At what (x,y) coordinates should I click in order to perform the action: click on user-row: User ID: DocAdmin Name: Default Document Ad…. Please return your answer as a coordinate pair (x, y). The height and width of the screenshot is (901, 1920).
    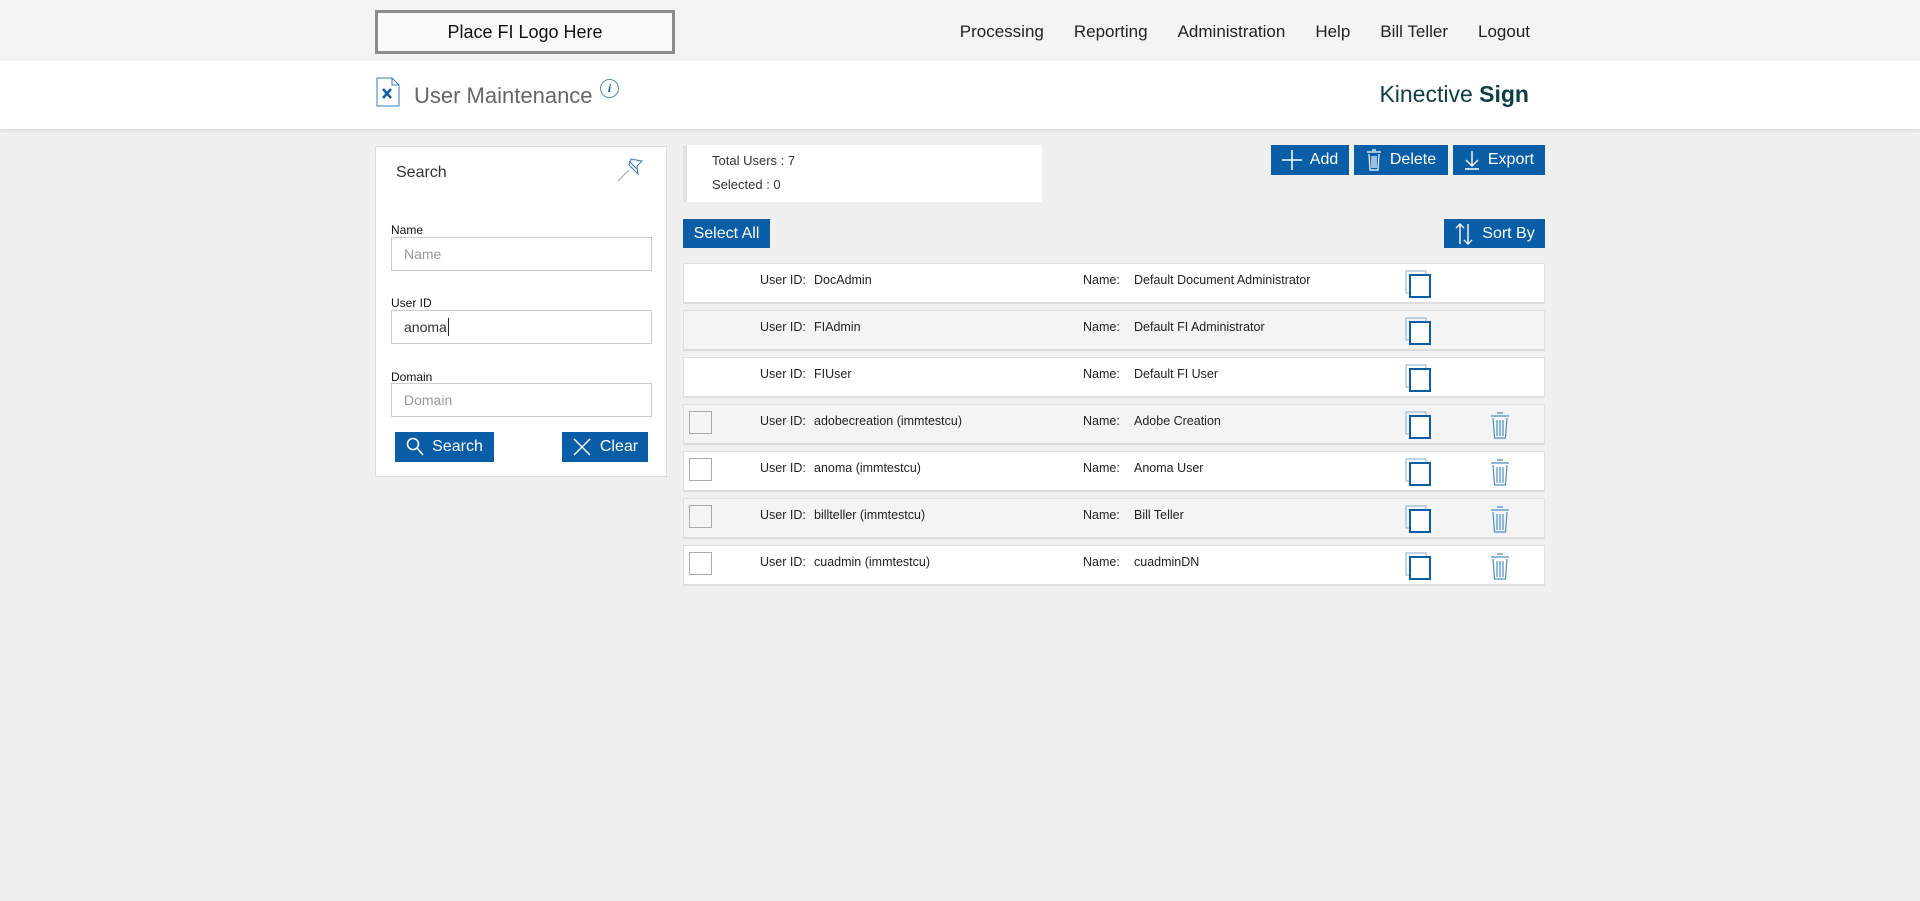
    Looking at the image, I should click on (1114, 283).